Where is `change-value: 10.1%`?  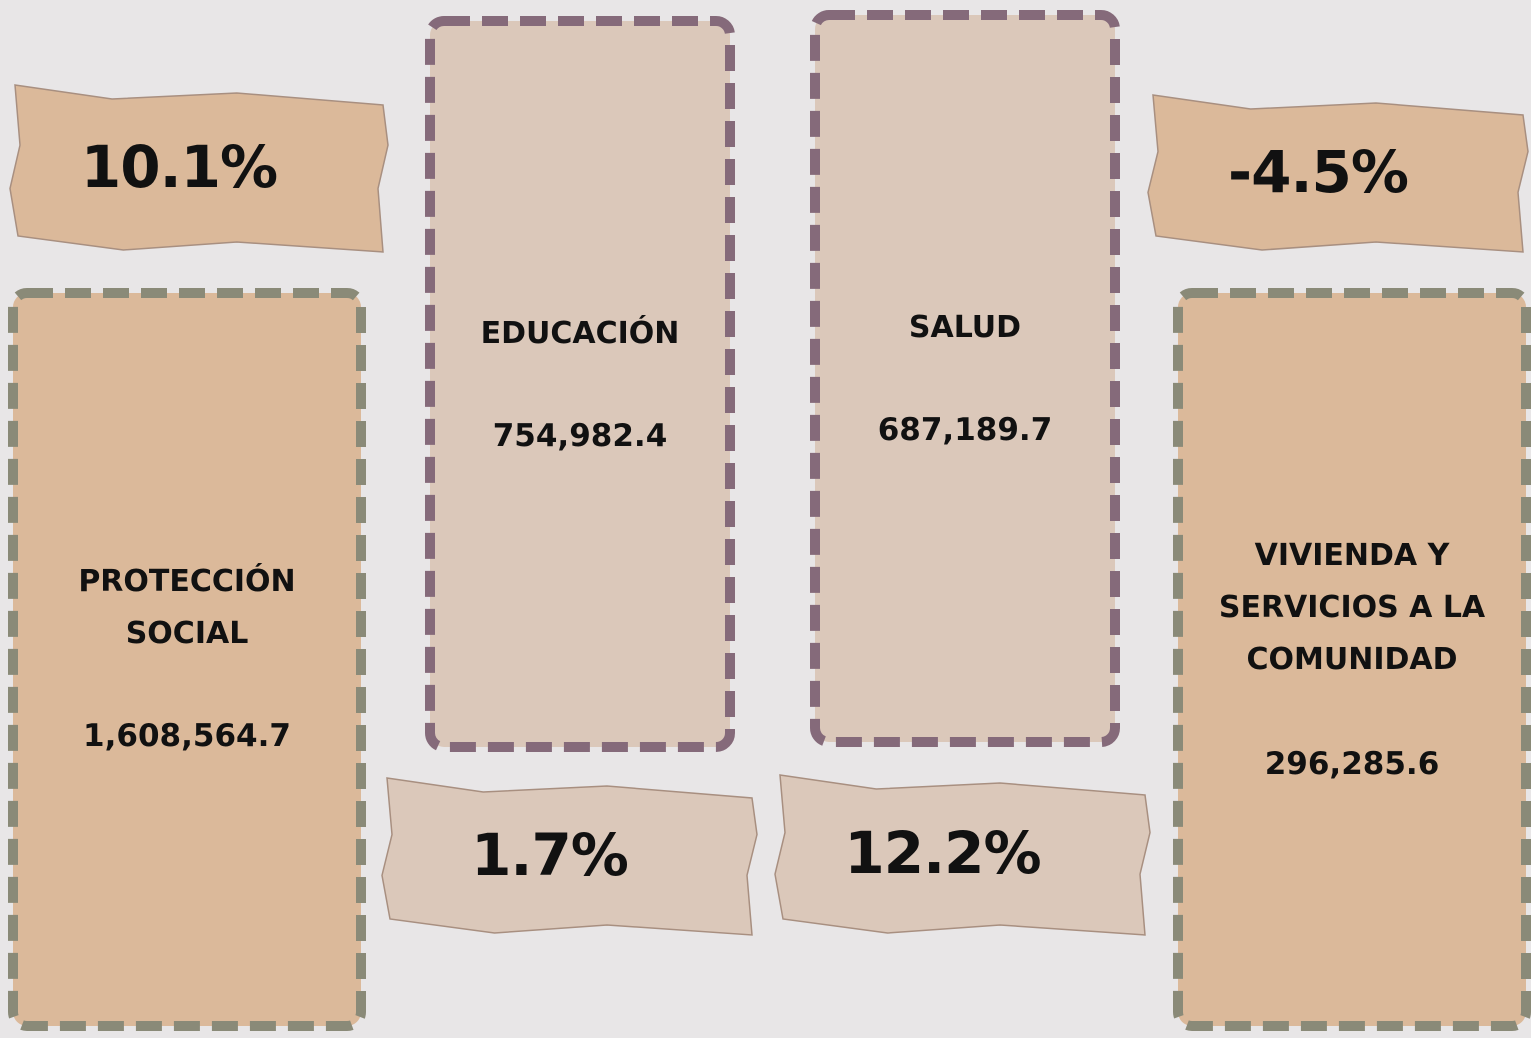
change-value: 10.1% is located at coordinates (179, 166).